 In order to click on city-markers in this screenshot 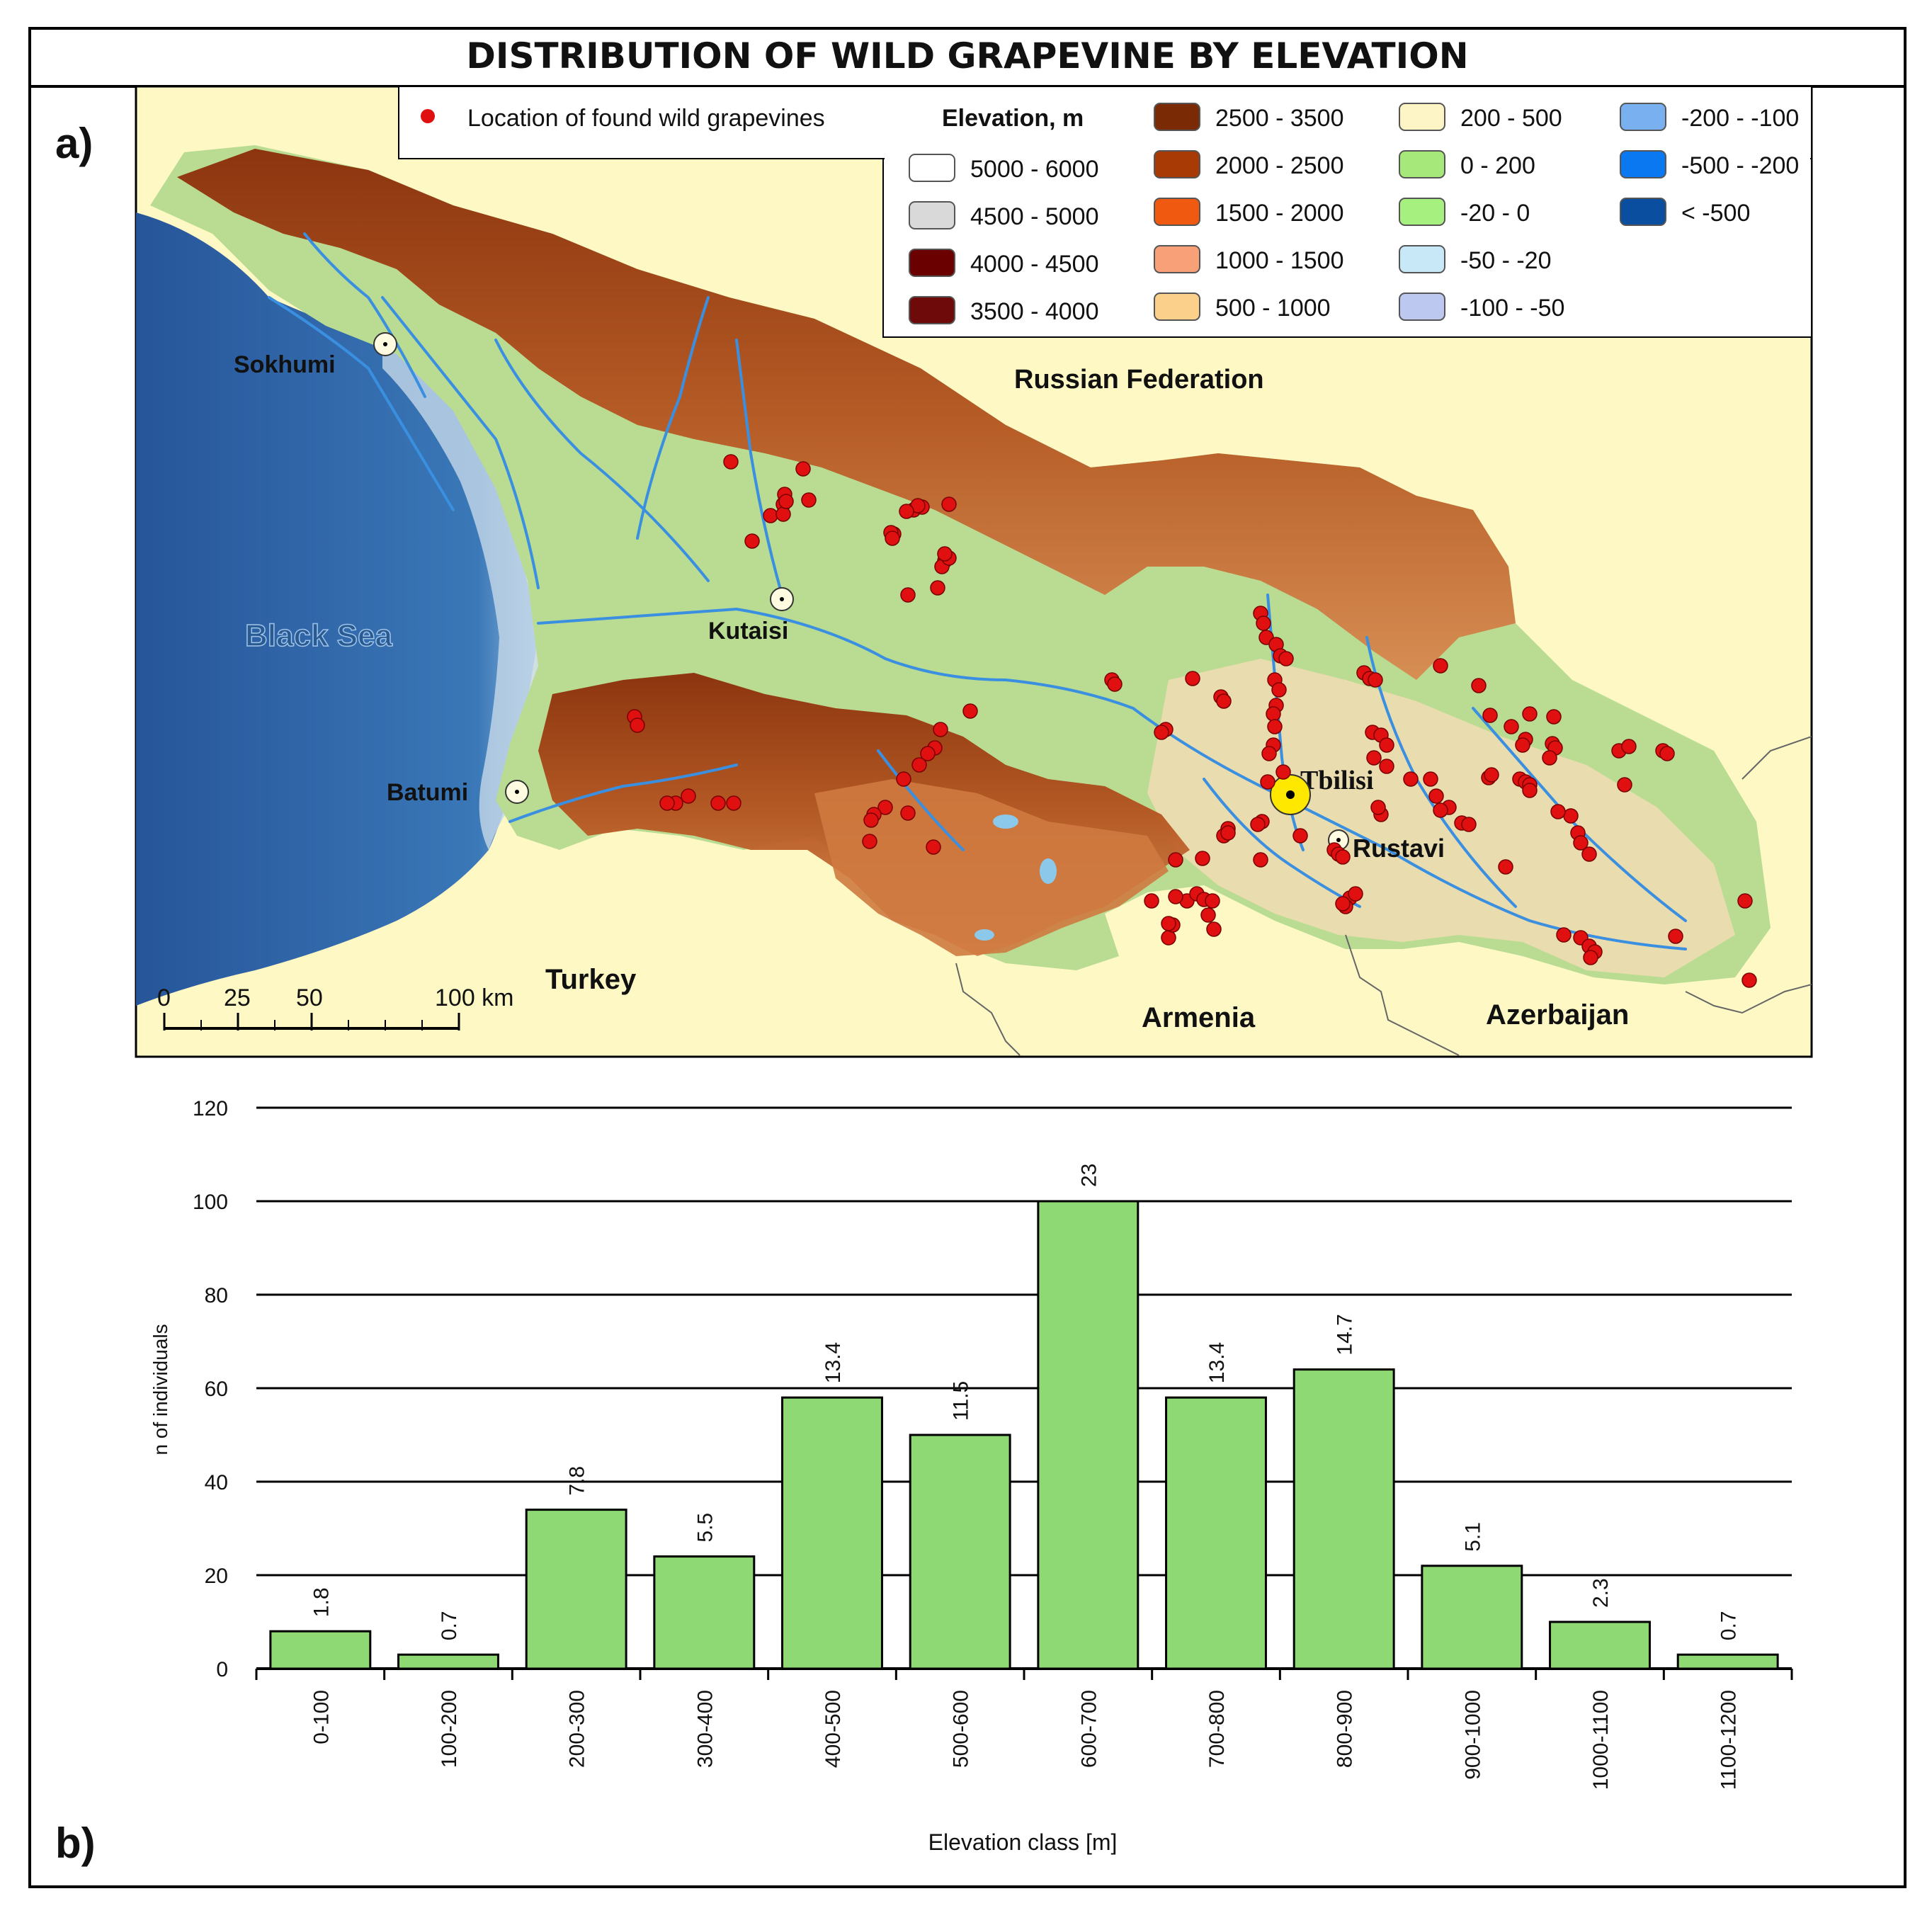, I will do `click(861, 592)`.